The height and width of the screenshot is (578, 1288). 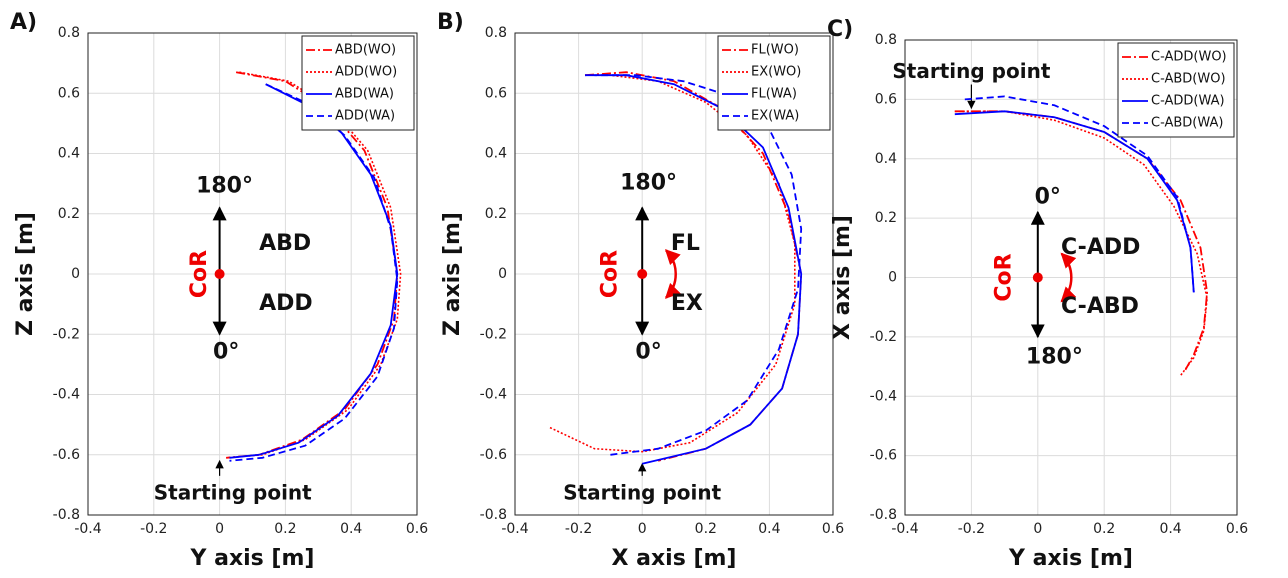 What do you see at coordinates (1187, 123) in the screenshot?
I see `legend-label: C-ABD(WA)` at bounding box center [1187, 123].